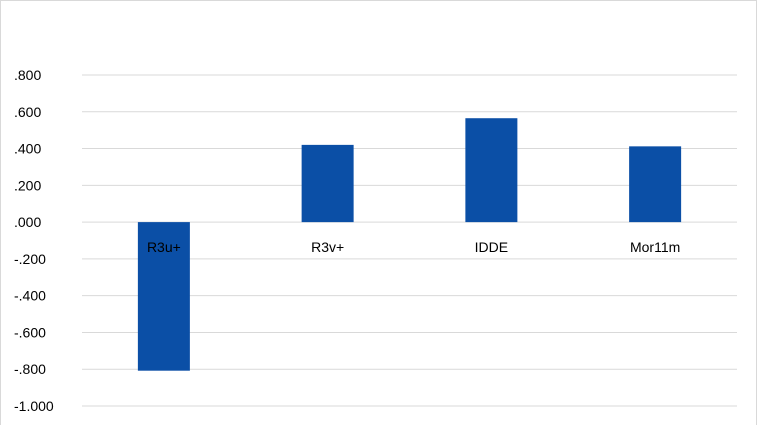  Describe the element at coordinates (27, 75) in the screenshot. I see `y-tick-label: .800` at that location.